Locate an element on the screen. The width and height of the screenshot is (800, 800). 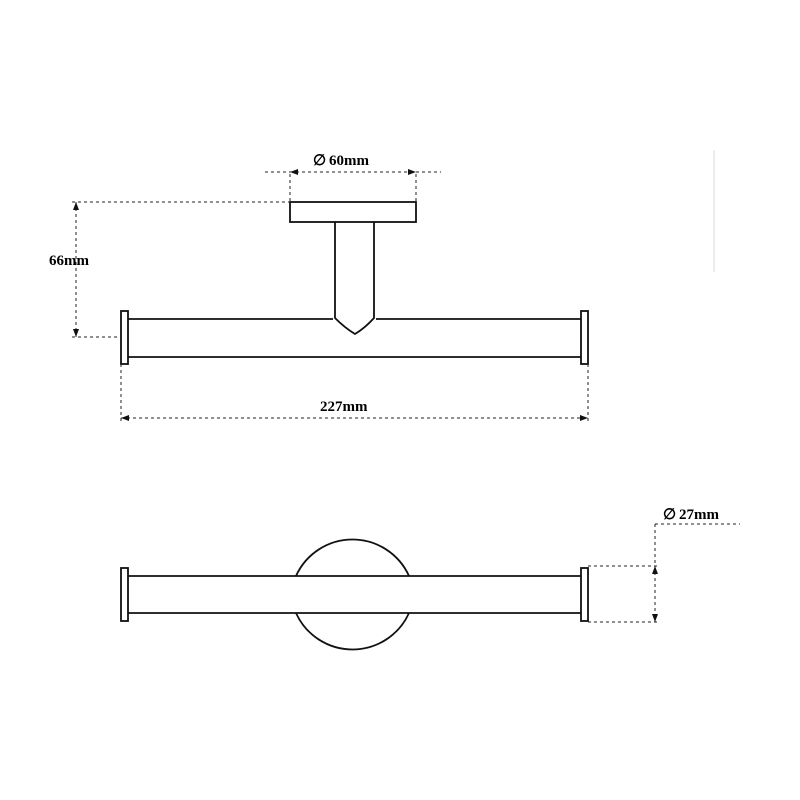
stem is located at coordinates (354, 279).